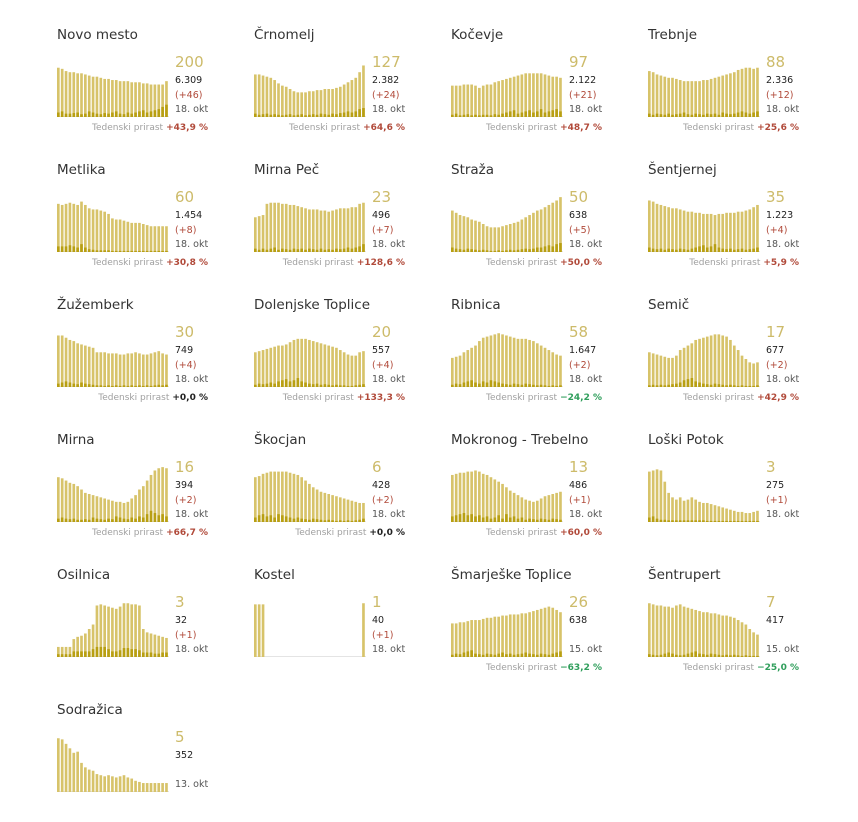  What do you see at coordinates (777, 500) in the screenshot?
I see `daily-delta-value: (+1)` at bounding box center [777, 500].